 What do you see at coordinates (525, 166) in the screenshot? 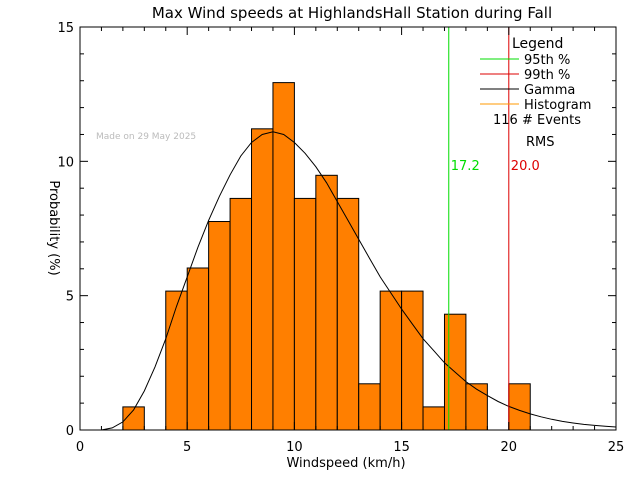
I see `percentile-label: 20.0` at bounding box center [525, 166].